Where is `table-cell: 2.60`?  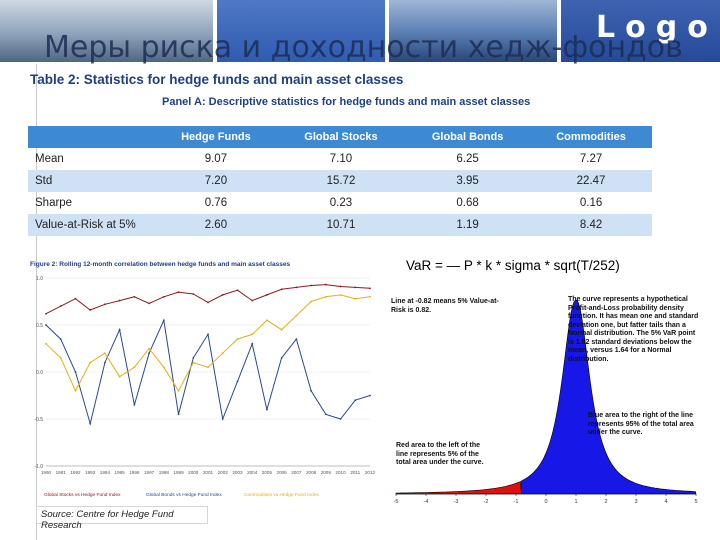 table-cell: 2.60 is located at coordinates (216, 225).